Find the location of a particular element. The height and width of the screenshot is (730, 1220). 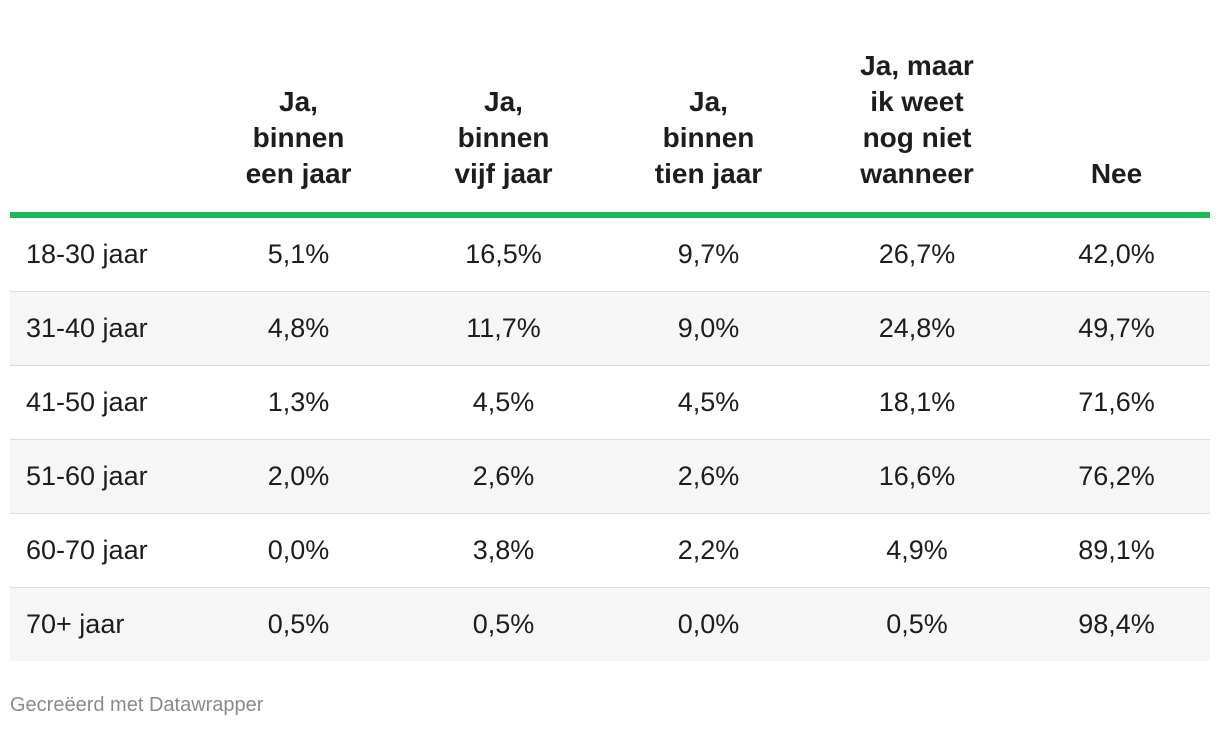

row-label: 31-40 jaar is located at coordinates (103, 328).